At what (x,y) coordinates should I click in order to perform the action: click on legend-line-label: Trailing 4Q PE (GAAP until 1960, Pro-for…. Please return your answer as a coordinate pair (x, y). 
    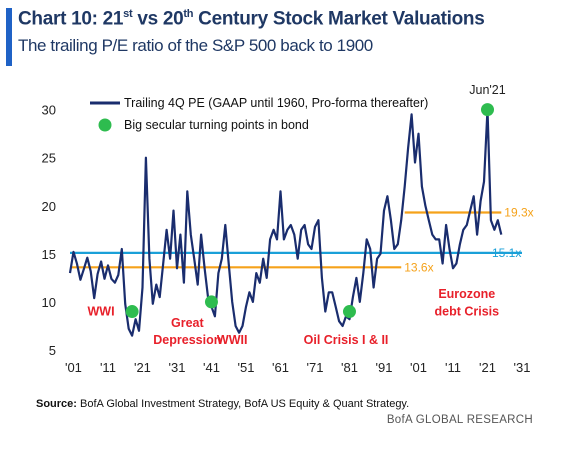
    Looking at the image, I should click on (276, 103).